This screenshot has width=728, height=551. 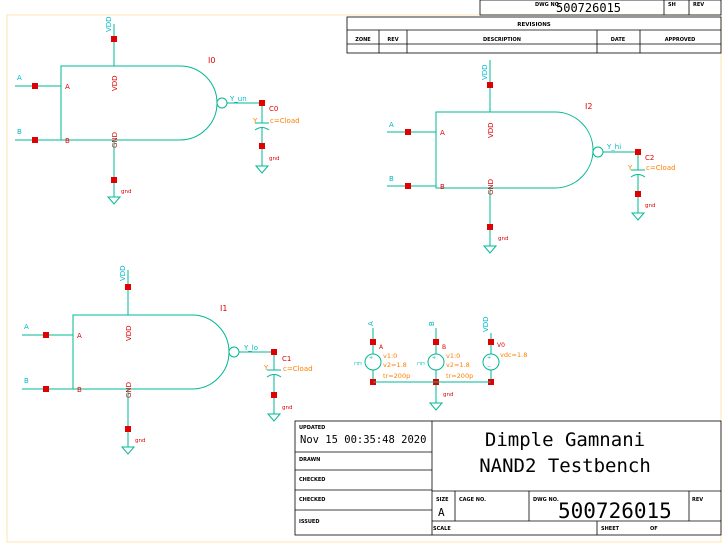 I want to click on drawn-label: DRAWN, so click(x=309, y=460).